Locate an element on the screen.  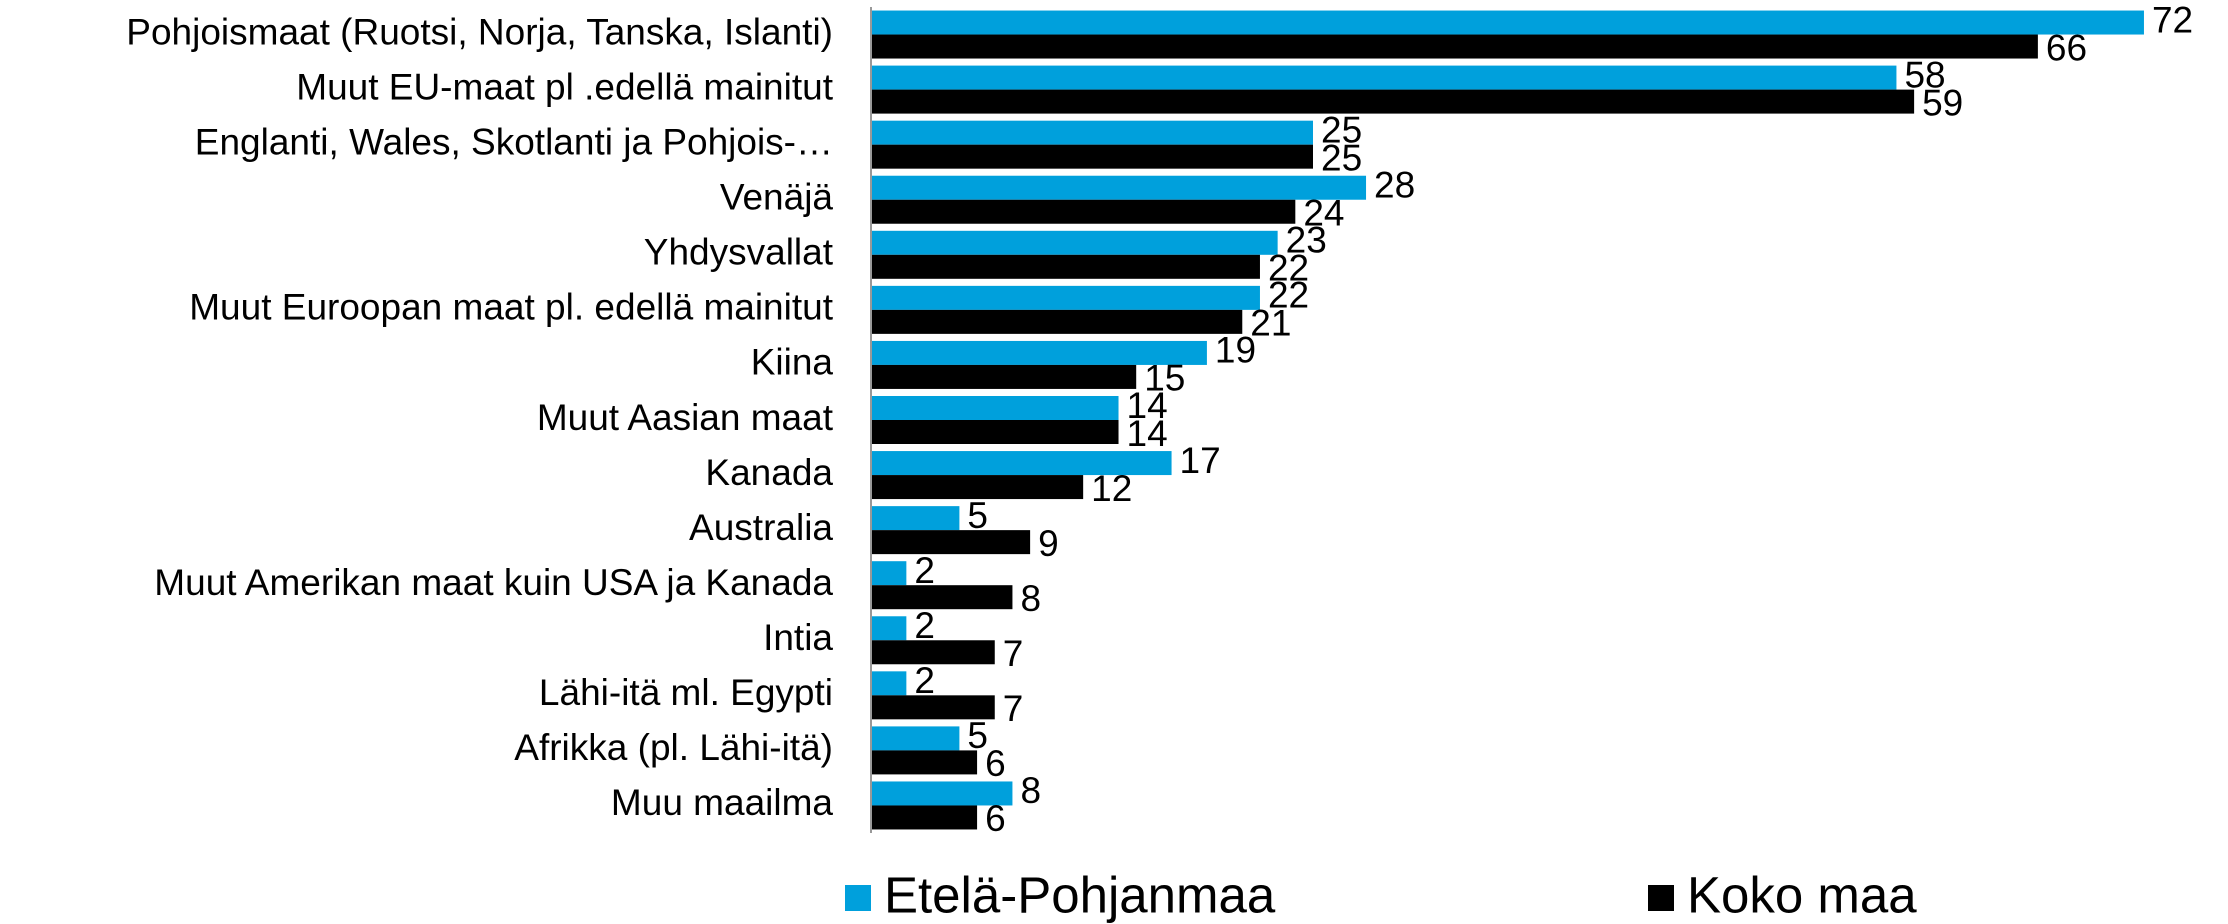
value-label: 28 is located at coordinates (1394, 185).